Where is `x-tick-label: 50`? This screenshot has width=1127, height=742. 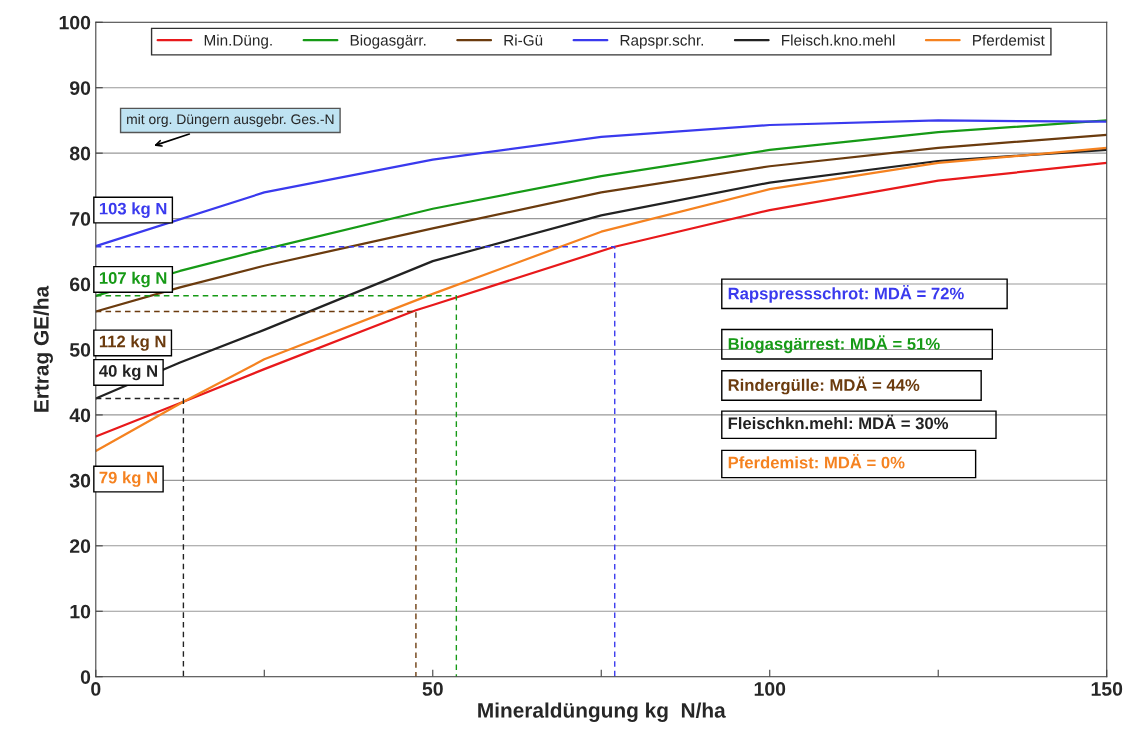 x-tick-label: 50 is located at coordinates (432, 689).